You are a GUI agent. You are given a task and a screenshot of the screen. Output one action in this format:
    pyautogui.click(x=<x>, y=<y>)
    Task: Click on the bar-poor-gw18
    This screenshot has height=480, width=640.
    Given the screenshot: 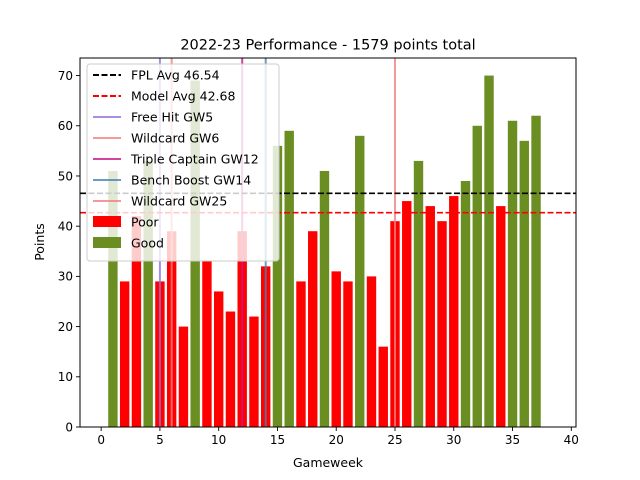 What is the action you would take?
    pyautogui.click(x=313, y=329)
    